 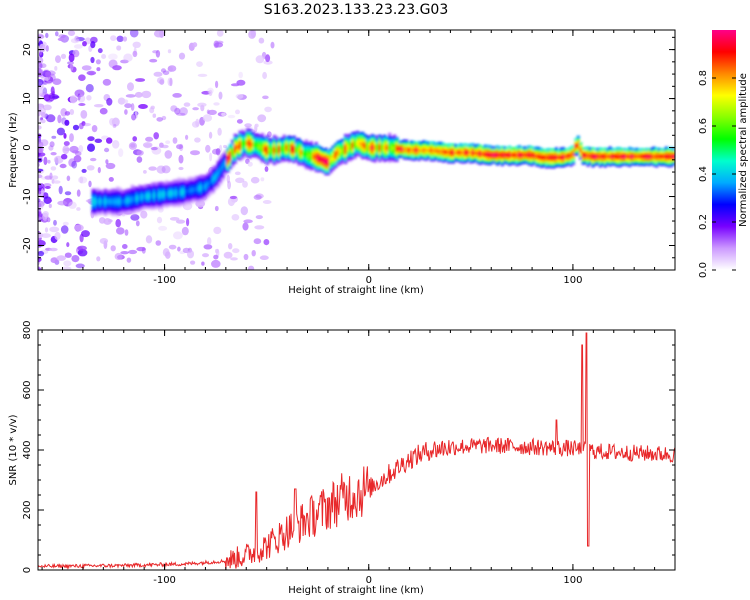 What do you see at coordinates (724, 150) in the screenshot?
I see `colorbar-gradient` at bounding box center [724, 150].